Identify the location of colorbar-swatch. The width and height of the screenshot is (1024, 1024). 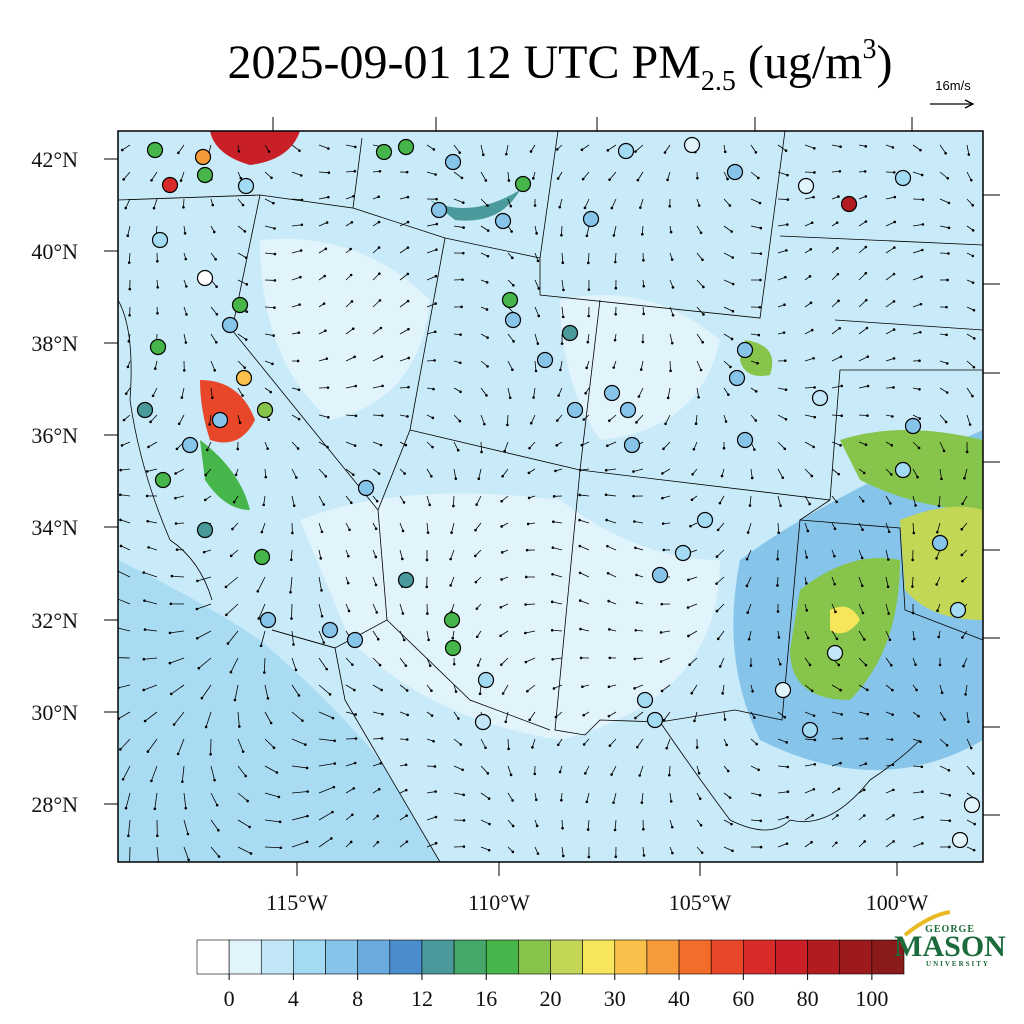
(824, 957).